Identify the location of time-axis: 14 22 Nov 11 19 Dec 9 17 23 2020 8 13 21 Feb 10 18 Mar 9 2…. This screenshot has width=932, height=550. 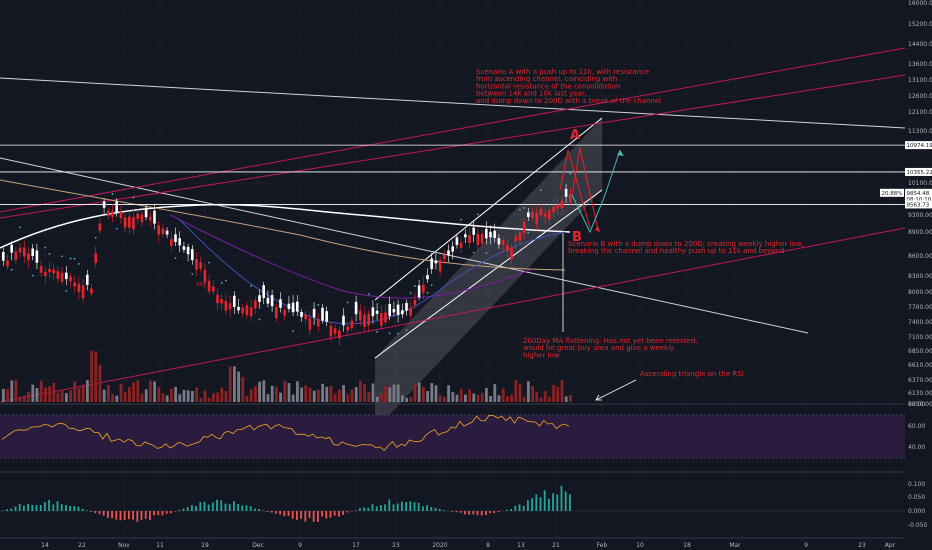
(468, 545).